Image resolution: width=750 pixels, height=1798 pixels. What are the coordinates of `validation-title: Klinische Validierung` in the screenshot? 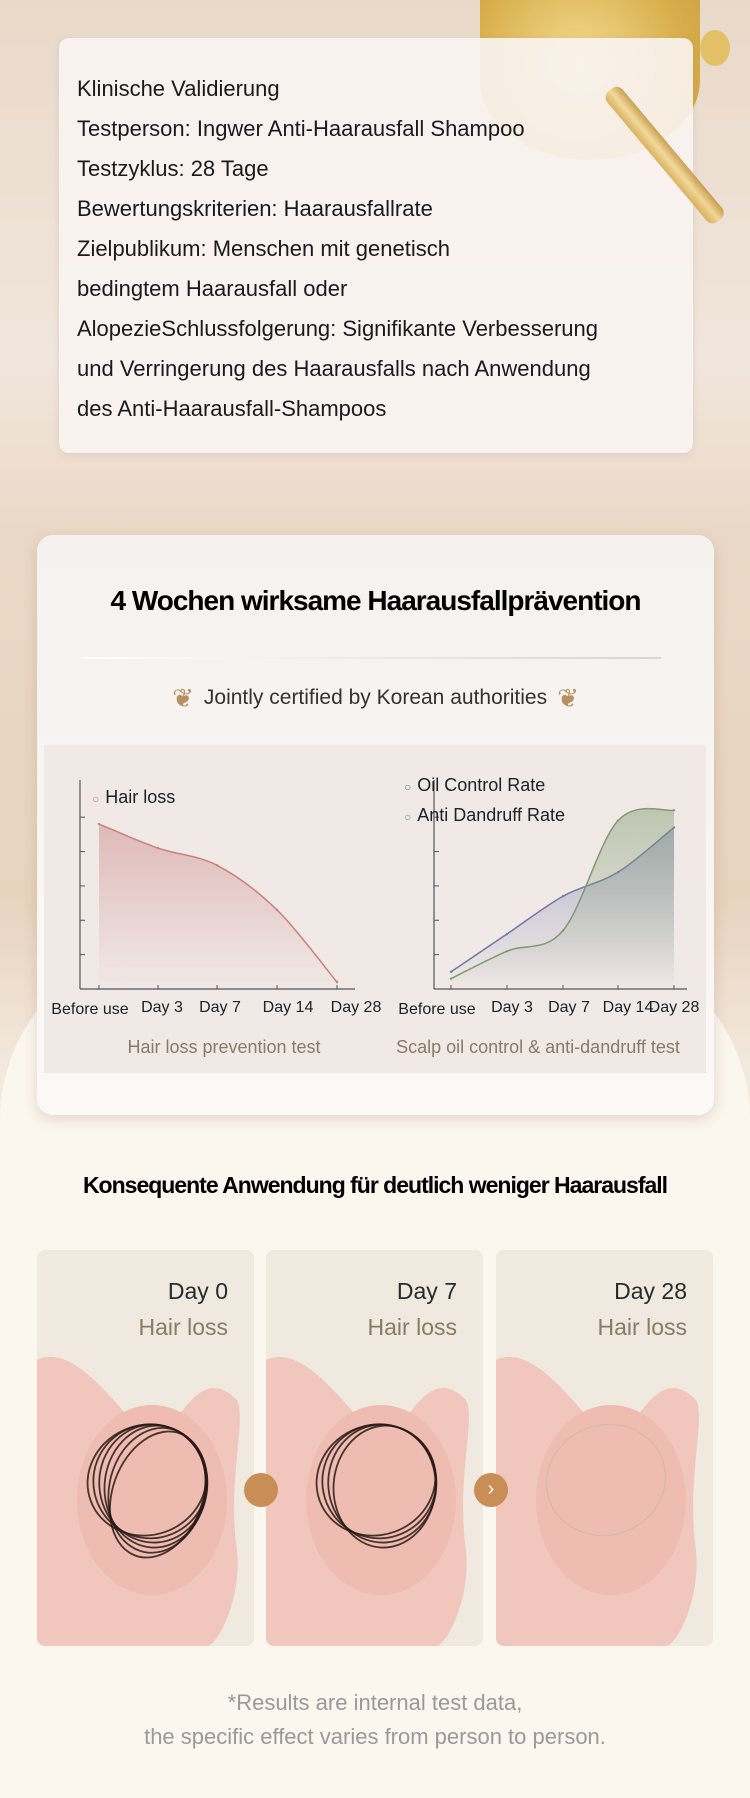 It's located at (178, 88).